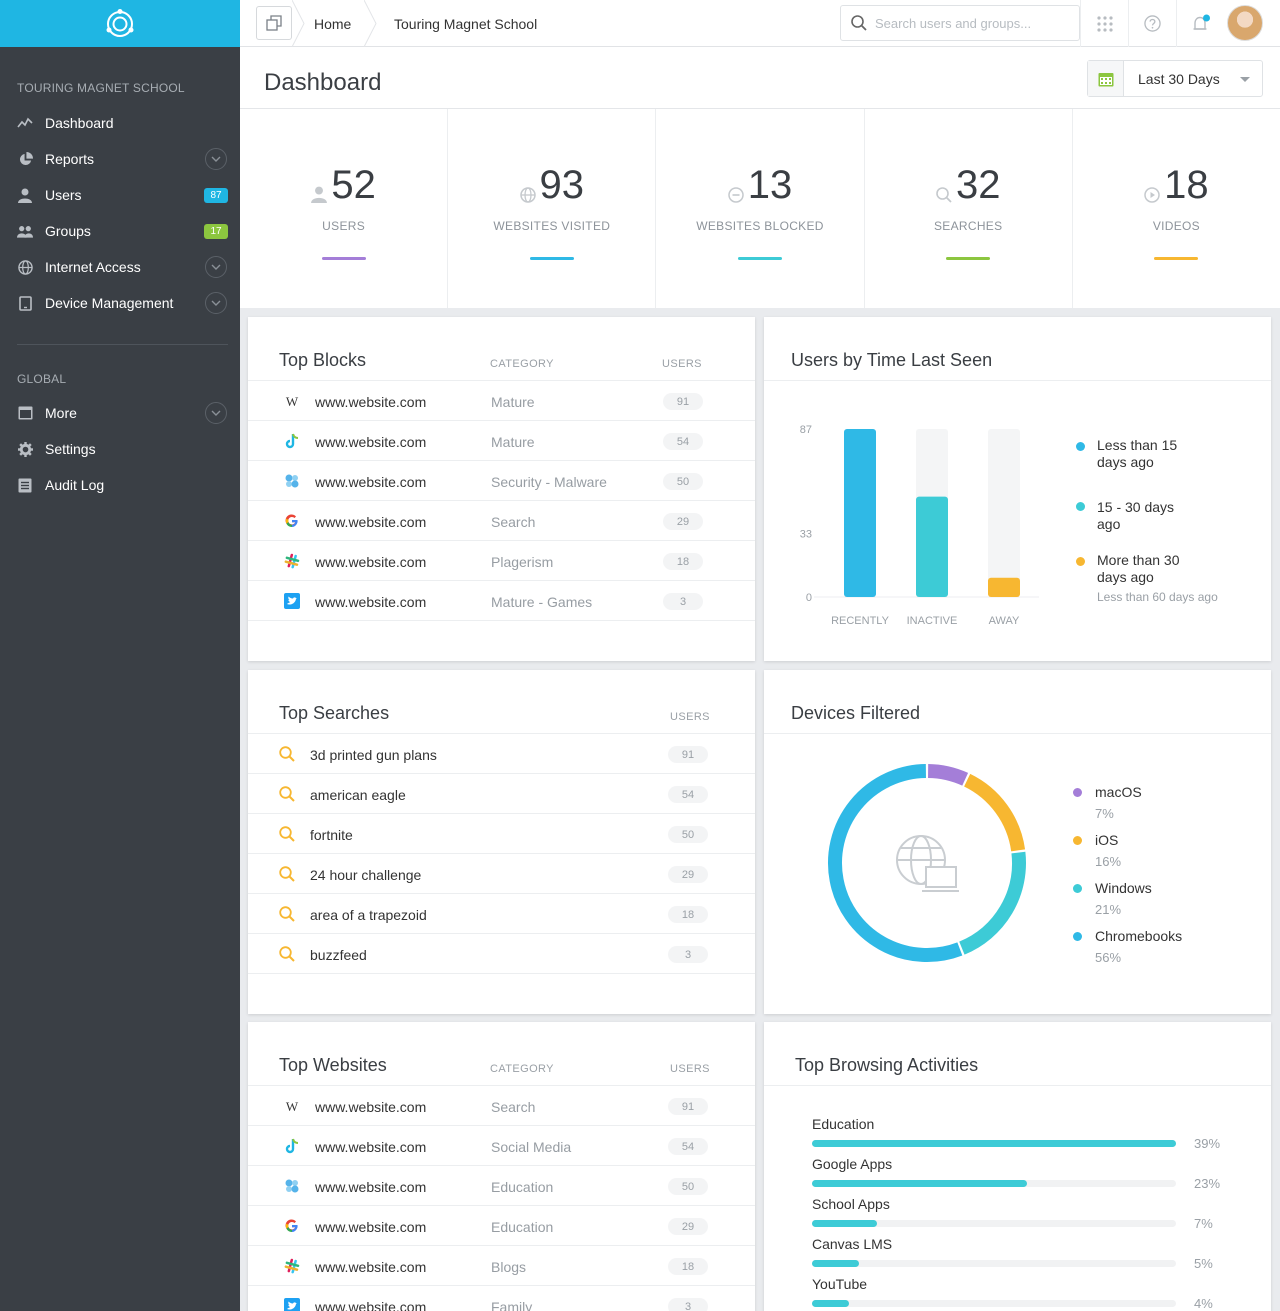 The image size is (1280, 1311). Describe the element at coordinates (1004, 587) in the screenshot. I see `bar-away` at that location.